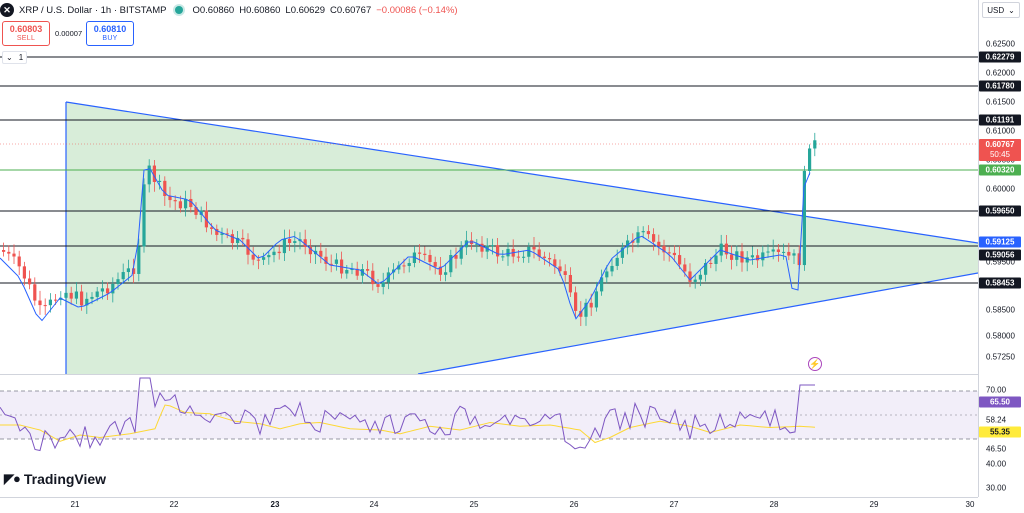 The image size is (1024, 513). What do you see at coordinates (110, 28) in the screenshot?
I see `buy-price: 0.60810` at bounding box center [110, 28].